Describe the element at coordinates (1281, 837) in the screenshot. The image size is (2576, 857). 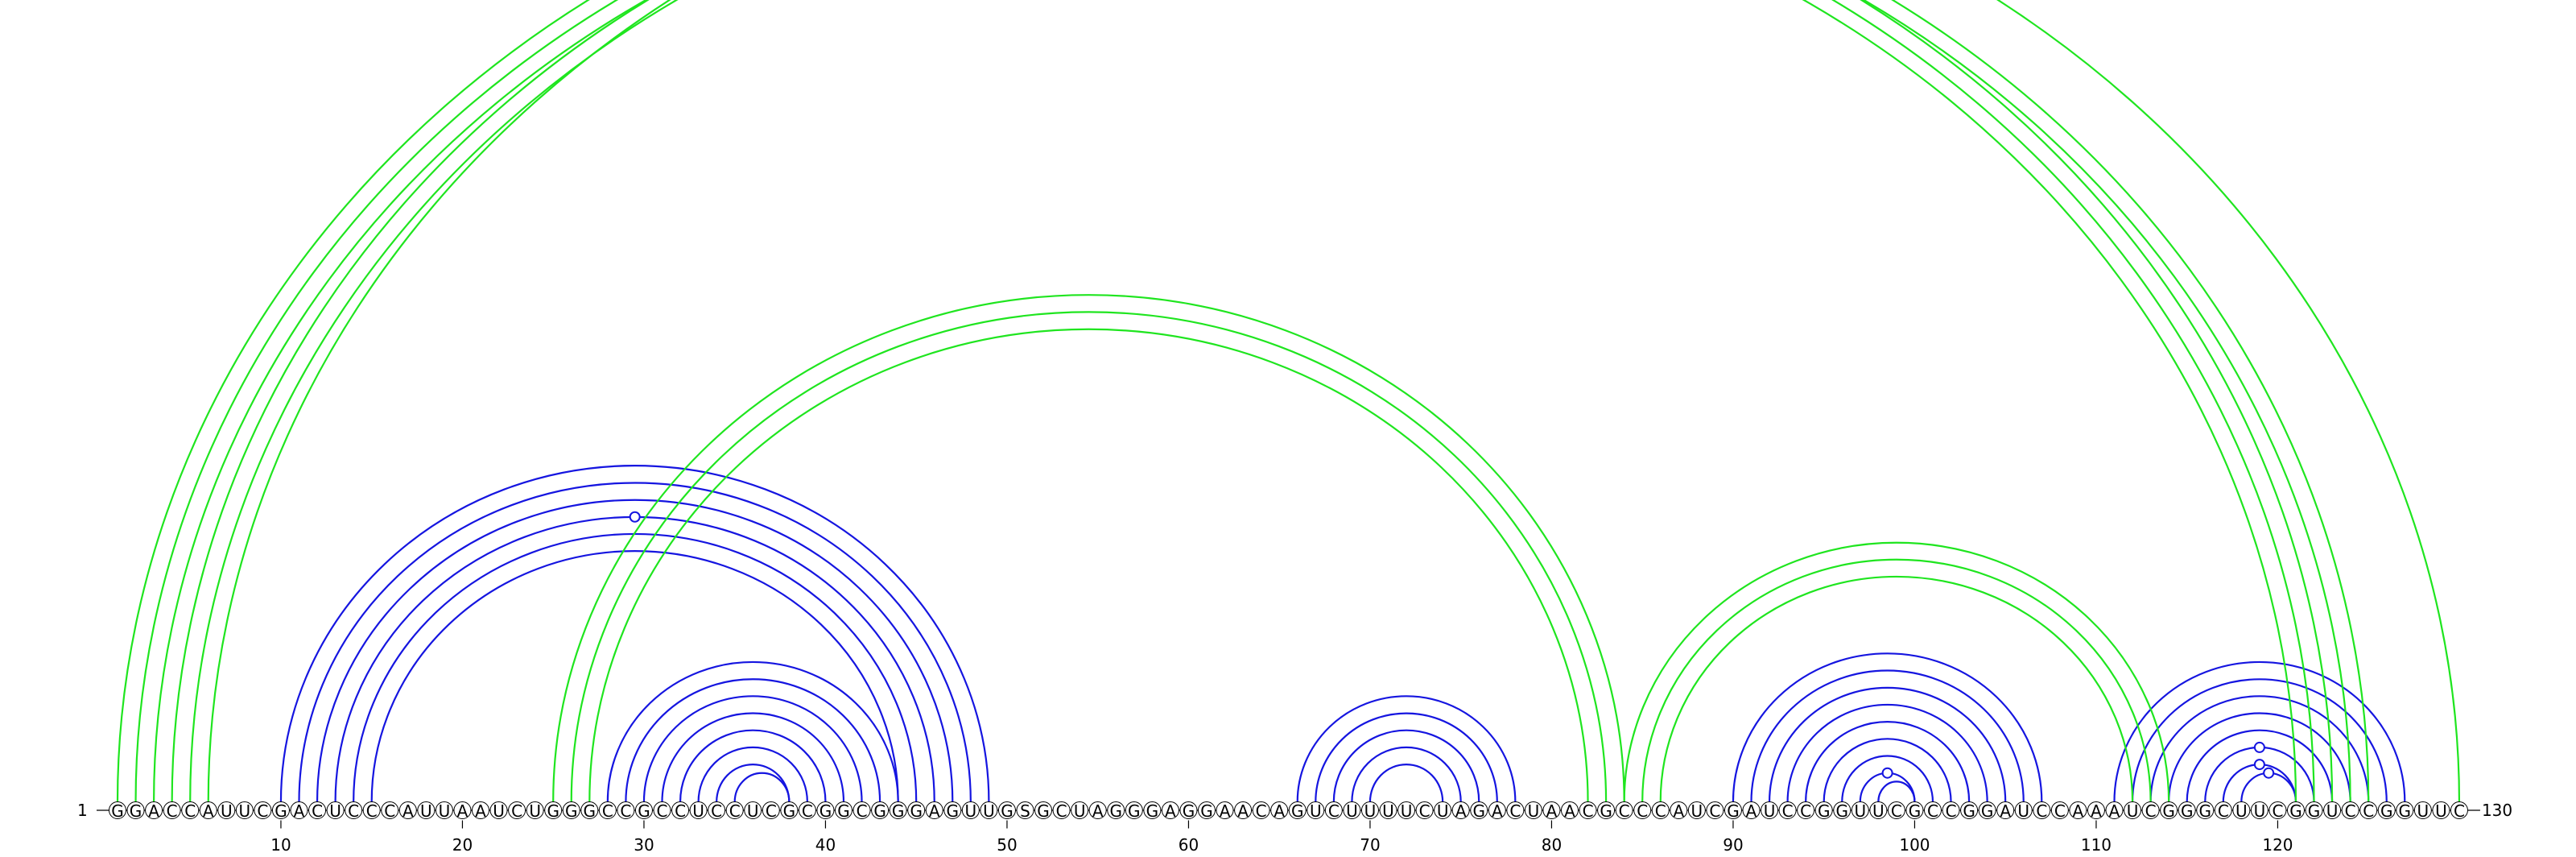
I see `position-ticks: 10 20 30 40 50 60 70 80 90 100 110 120` at that location.